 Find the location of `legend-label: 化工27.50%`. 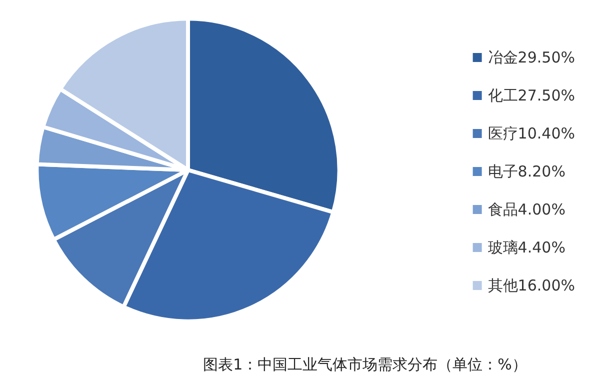

legend-label: 化工27.50% is located at coordinates (532, 95).